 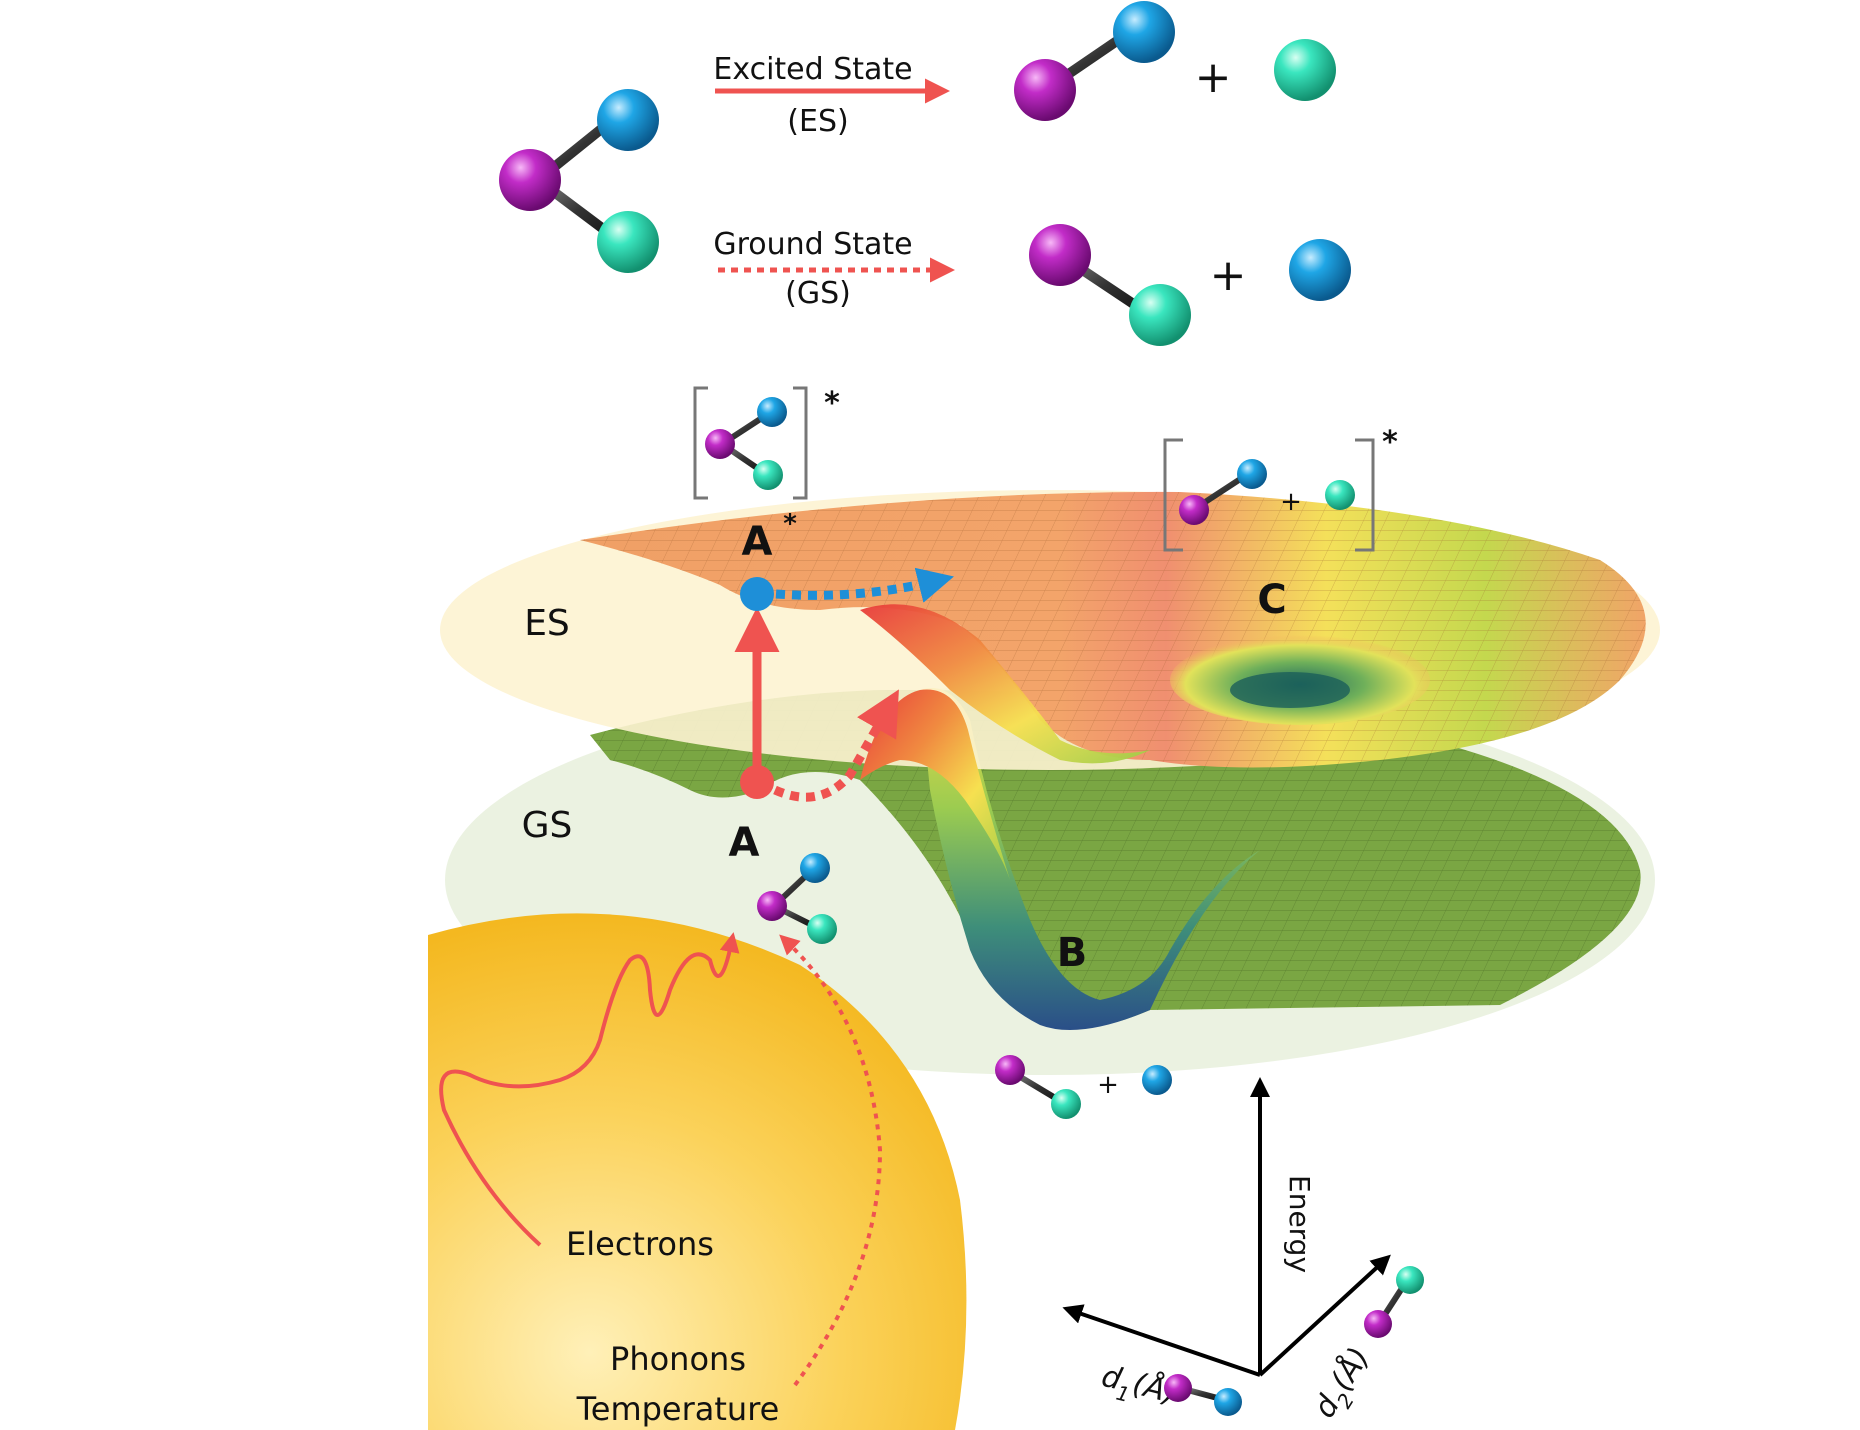 What do you see at coordinates (547, 825) in the screenshot?
I see `gs-surface-label: GS` at bounding box center [547, 825].